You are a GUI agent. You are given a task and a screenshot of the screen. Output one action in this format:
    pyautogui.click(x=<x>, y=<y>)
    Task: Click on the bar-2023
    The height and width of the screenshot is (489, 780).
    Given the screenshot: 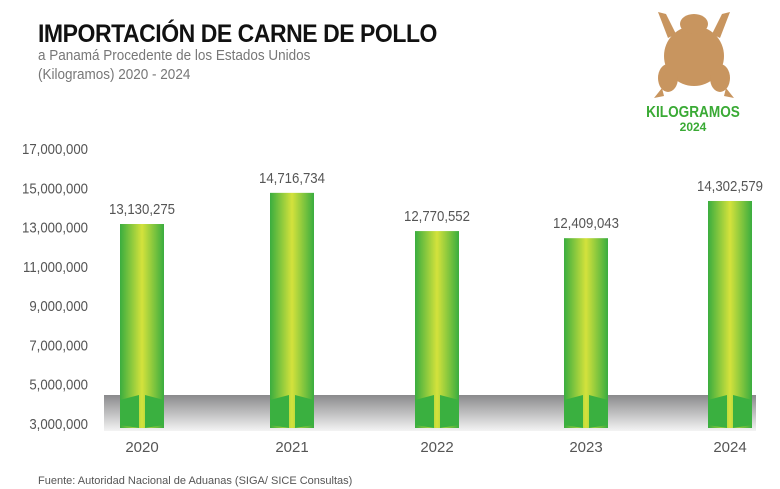 What is the action you would take?
    pyautogui.click(x=586, y=333)
    